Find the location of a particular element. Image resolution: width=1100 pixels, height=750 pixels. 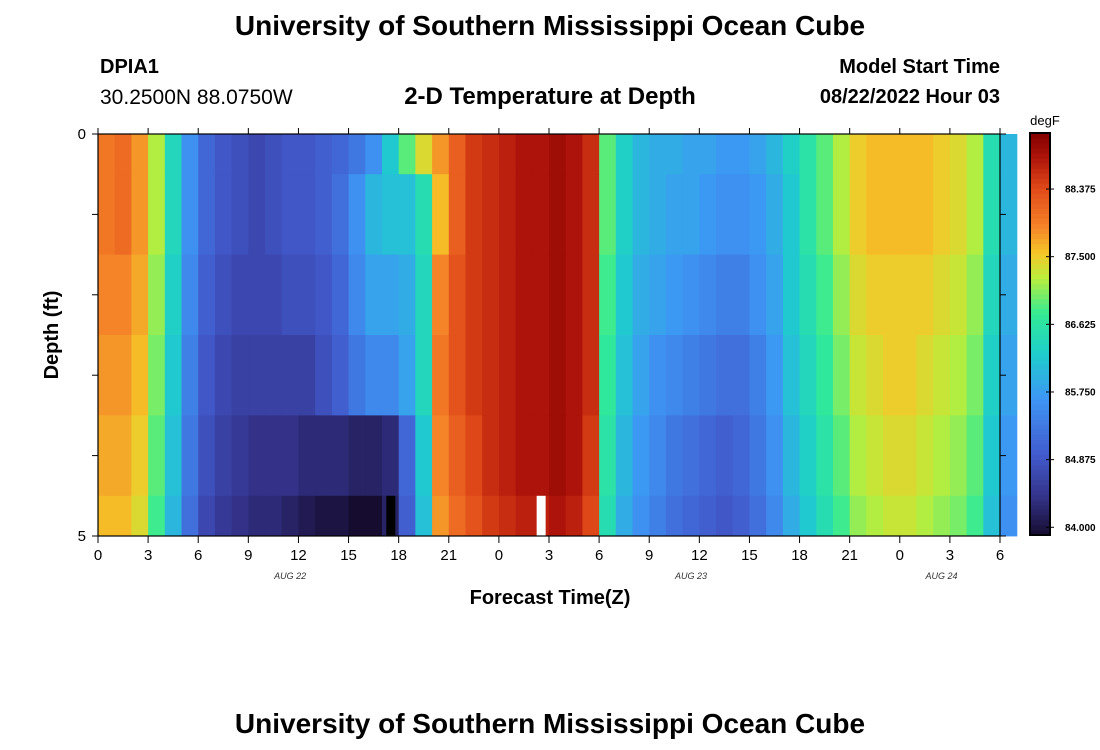

x-tick-label: 9 is located at coordinates (649, 555).